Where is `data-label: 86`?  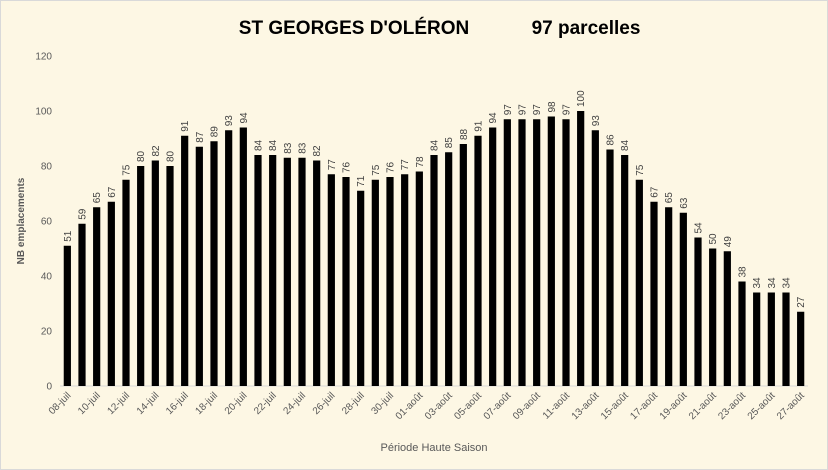
data-label: 86 is located at coordinates (611, 140).